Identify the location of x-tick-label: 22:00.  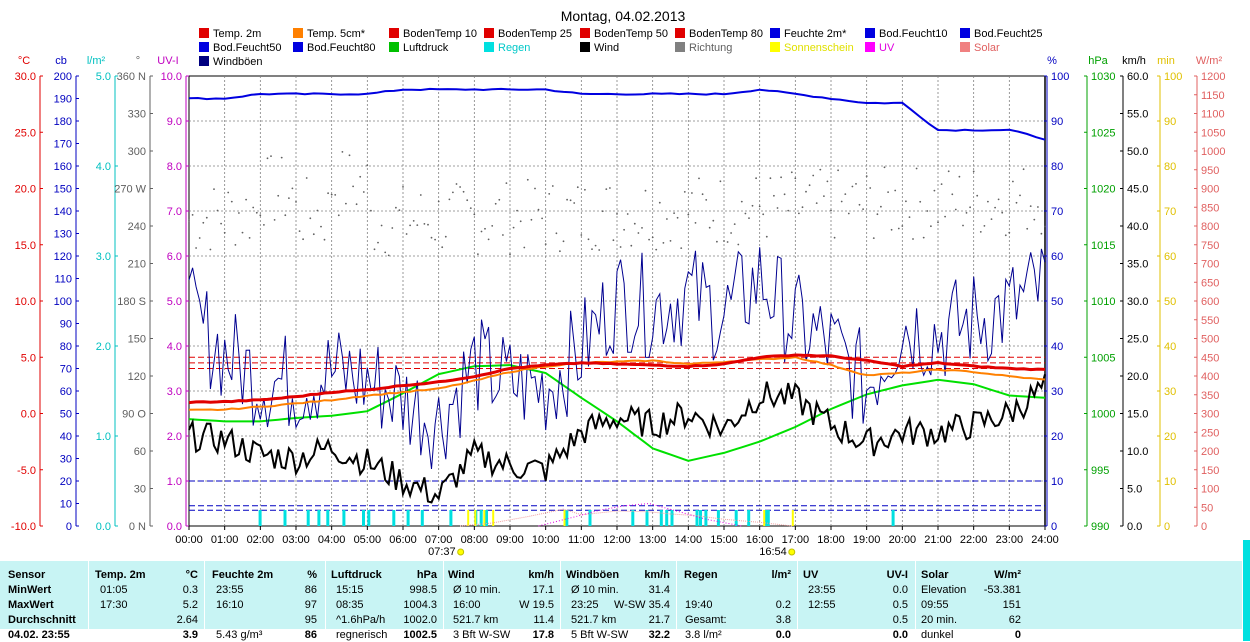
(974, 540).